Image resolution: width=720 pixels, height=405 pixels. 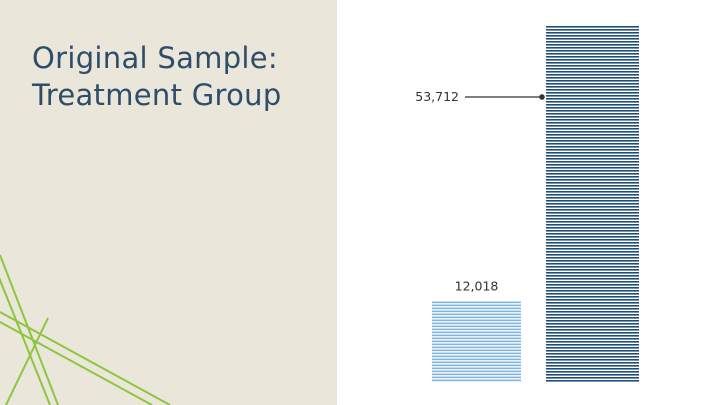 I want to click on slide-title-line-2: Treatment Group, so click(x=157, y=95).